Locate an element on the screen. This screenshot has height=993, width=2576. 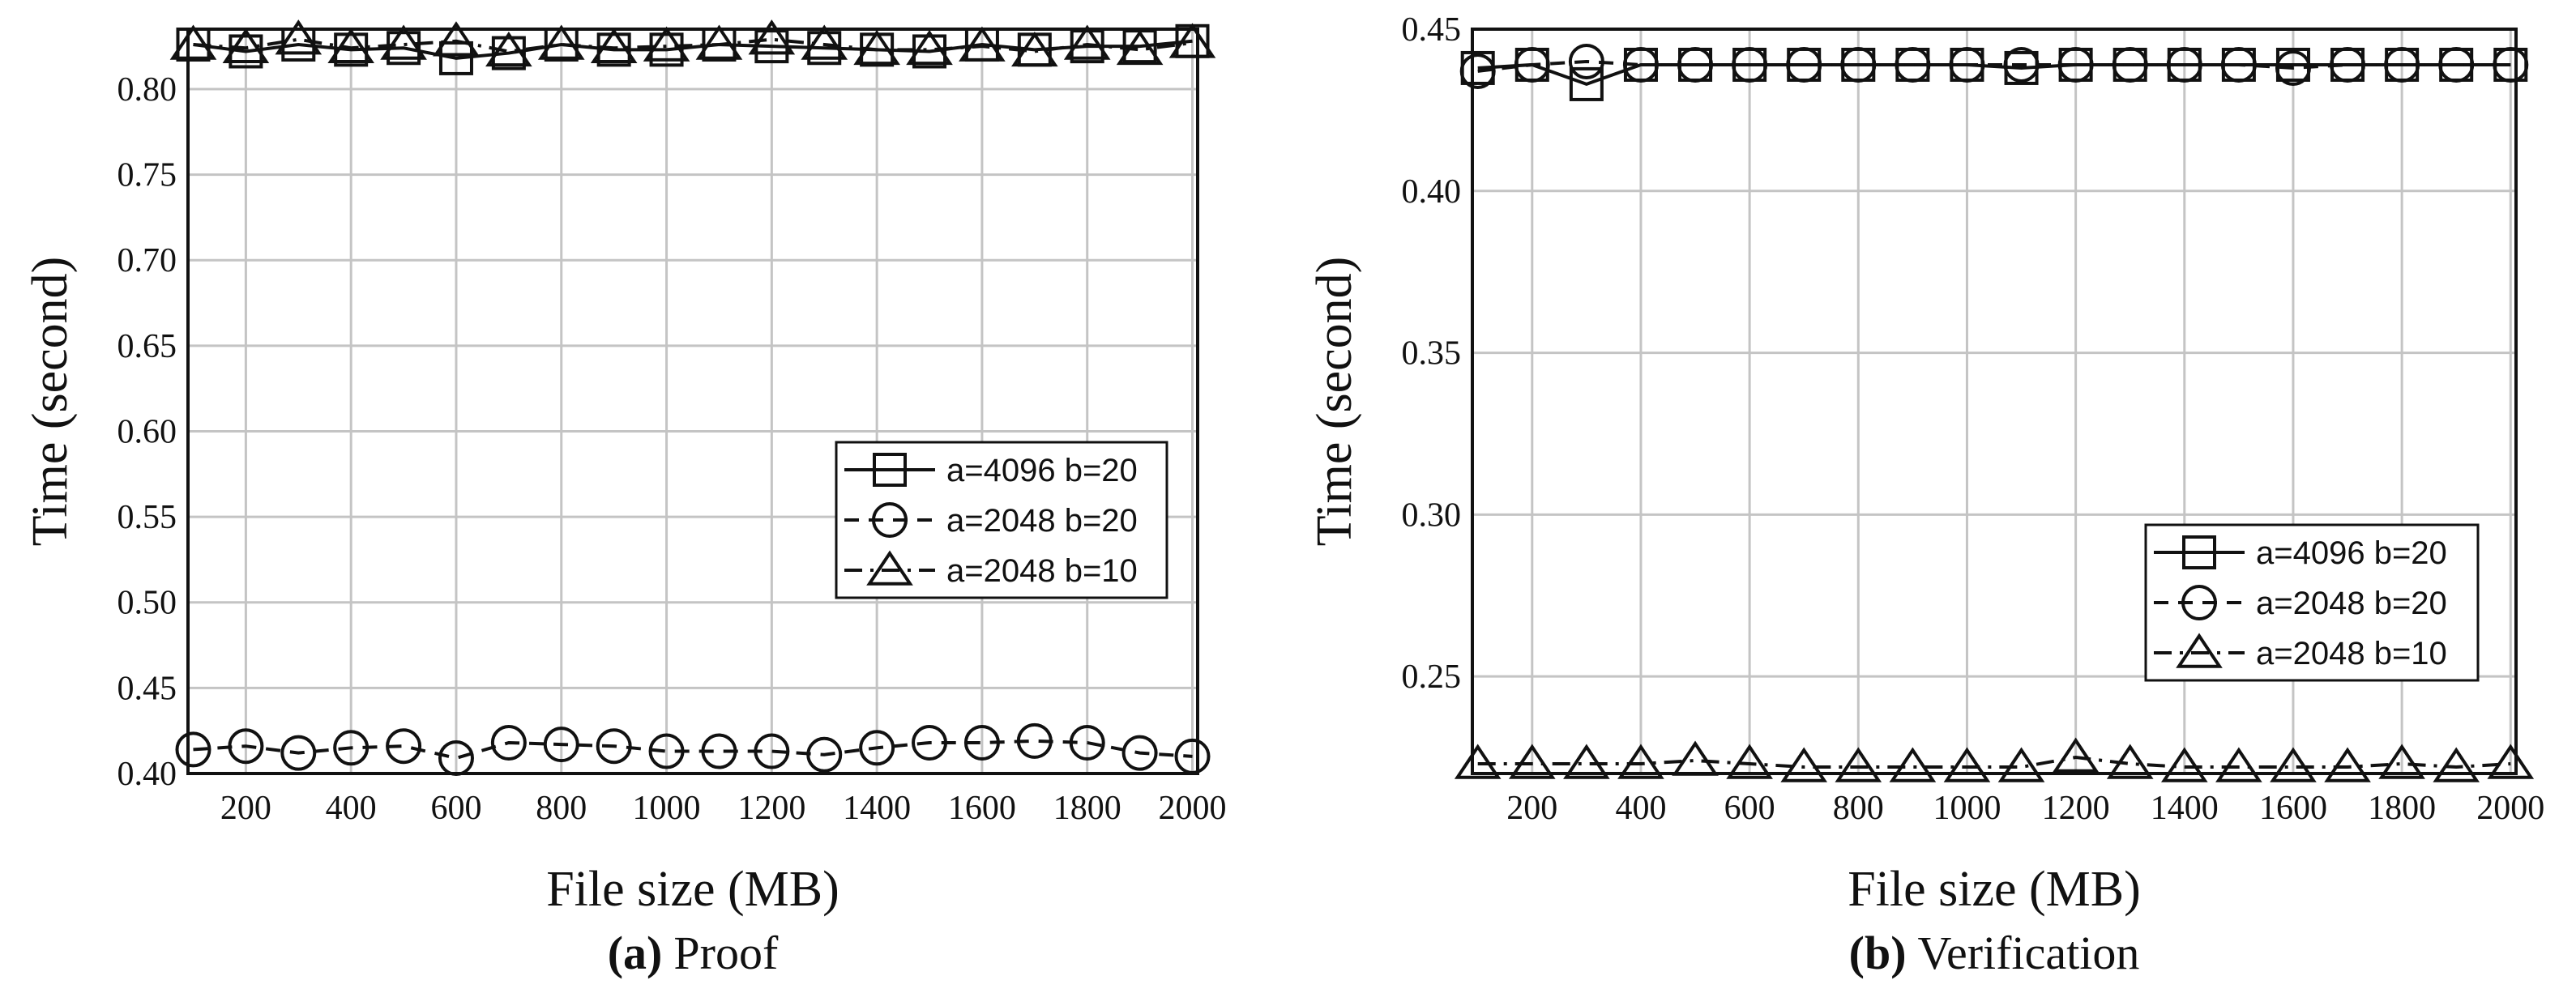
y-tick-label: 0.40 is located at coordinates (147, 774).